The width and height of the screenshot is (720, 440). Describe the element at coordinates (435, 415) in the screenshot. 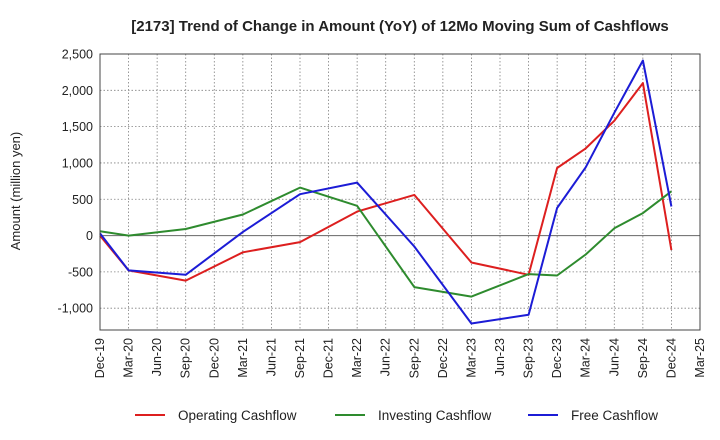

I see `legend-label-1: Investing Cashflow` at that location.